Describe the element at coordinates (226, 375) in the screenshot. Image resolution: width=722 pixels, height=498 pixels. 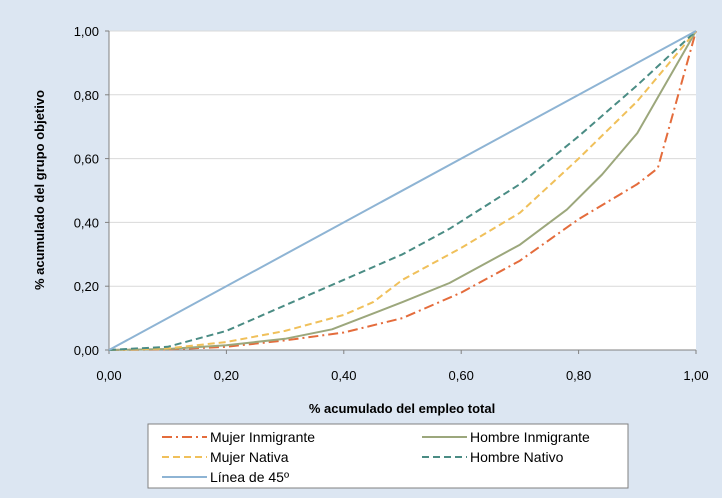
I see `x-tick-label: 0,20` at that location.